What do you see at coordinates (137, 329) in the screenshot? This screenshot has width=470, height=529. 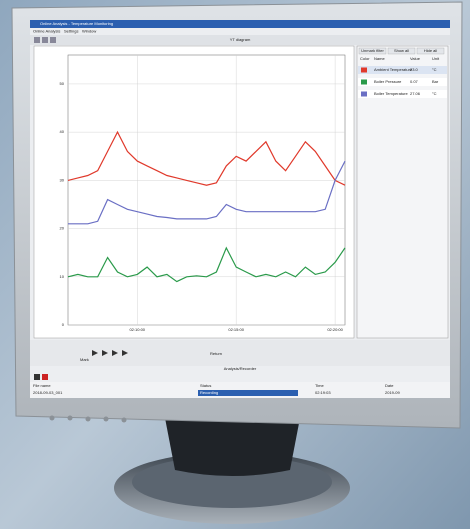 I see `x-tick-label: 02:10:00` at bounding box center [137, 329].